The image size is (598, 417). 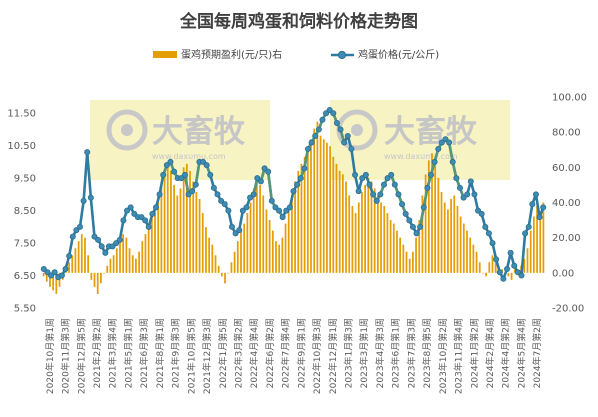 I want to click on x-tick-label: 2024年4月第2周, so click(x=506, y=353).